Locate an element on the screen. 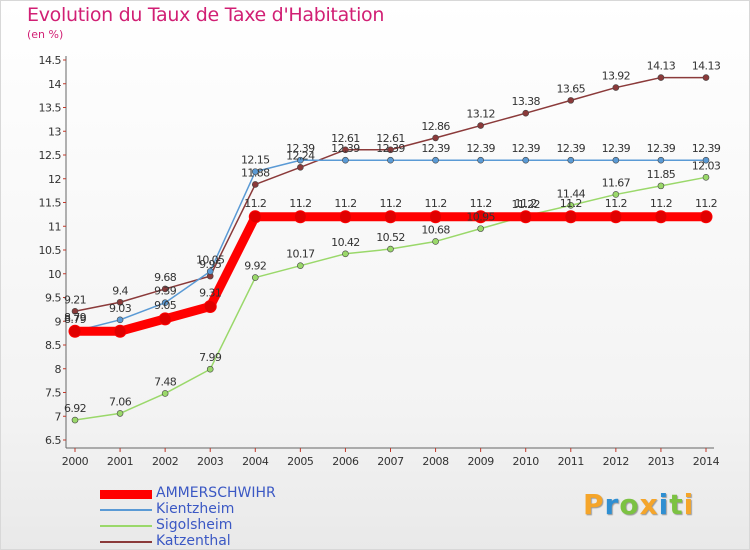 The image size is (750, 550). data-label-sigolsheim: 11.44 is located at coordinates (571, 193).